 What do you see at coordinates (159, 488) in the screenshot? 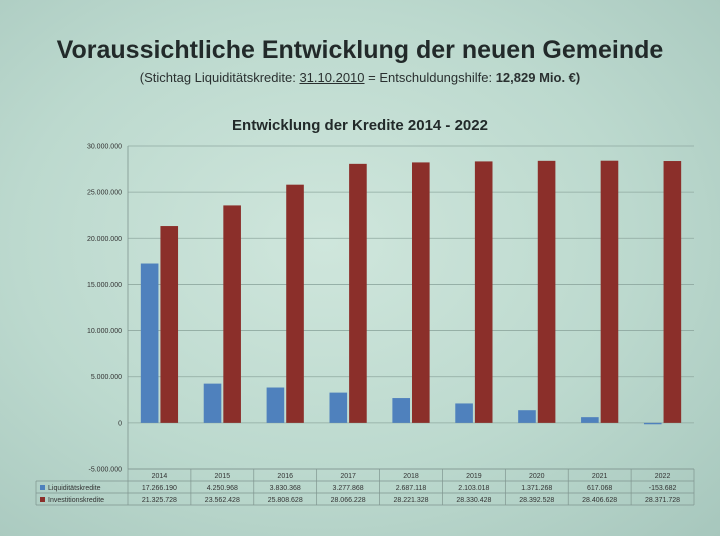
I see `data-label: 17.266.190` at bounding box center [159, 488].